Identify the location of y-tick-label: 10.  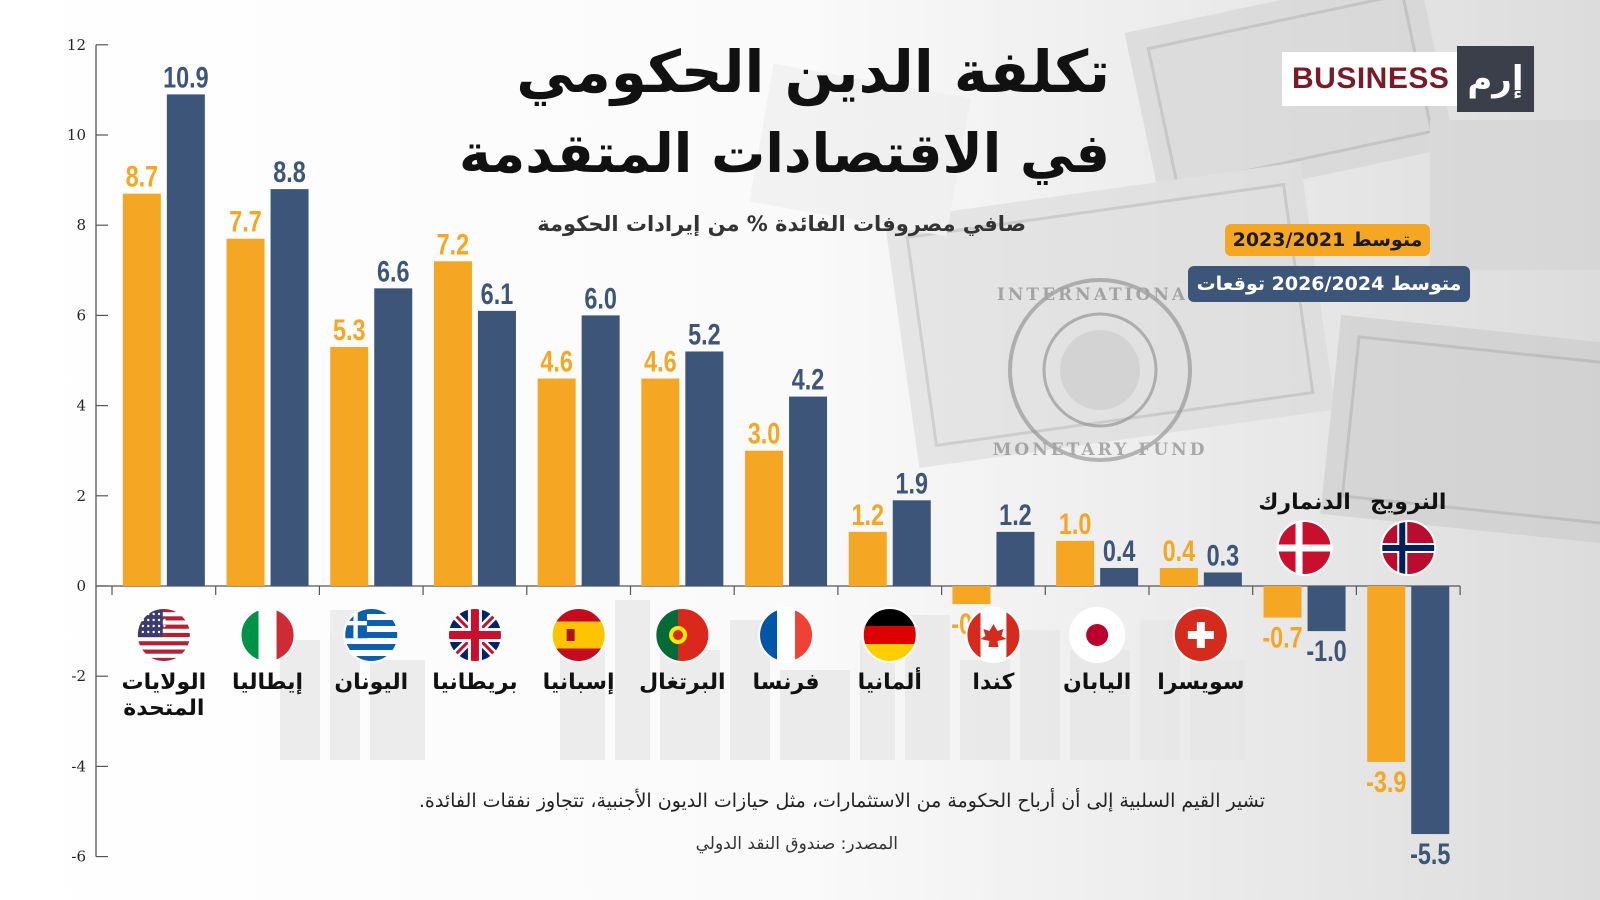
(76, 135).